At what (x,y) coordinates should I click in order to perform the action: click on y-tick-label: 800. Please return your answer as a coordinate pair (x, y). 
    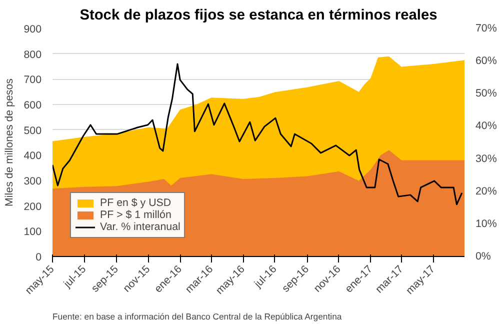
    Looking at the image, I should click on (33, 54).